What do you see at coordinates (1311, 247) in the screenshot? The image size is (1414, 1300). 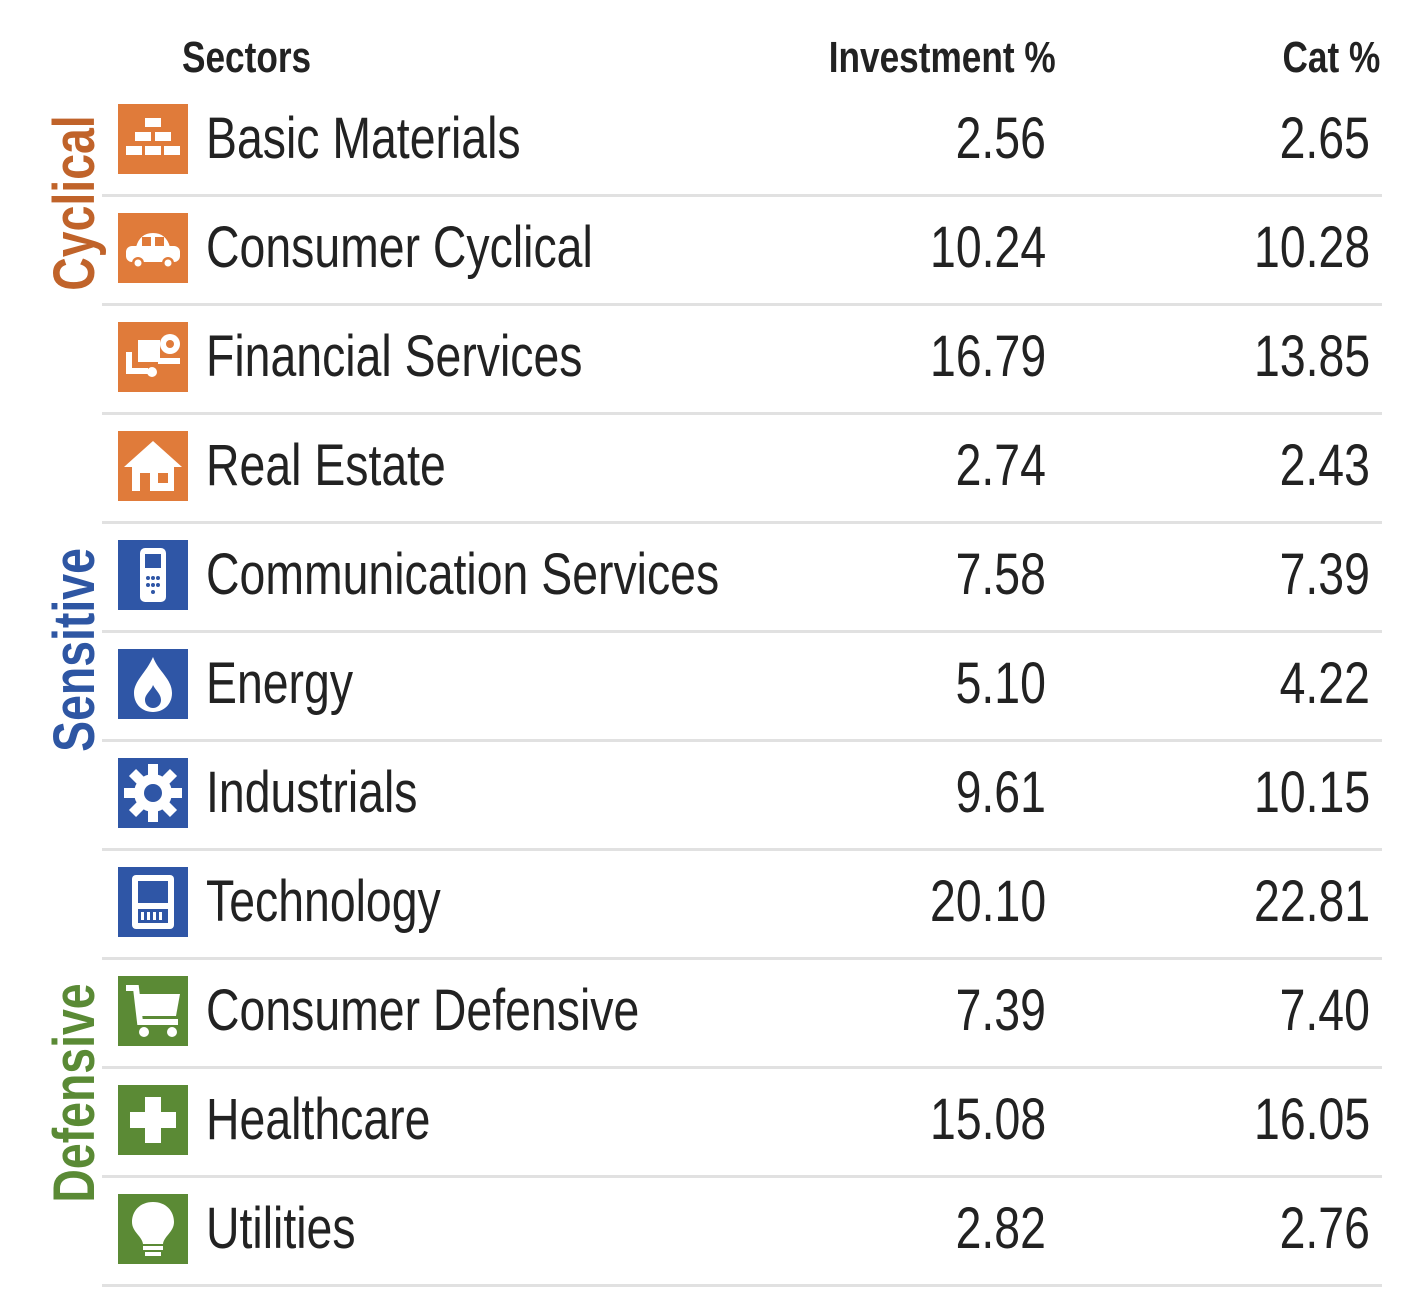 I see `category-value: 10.28` at bounding box center [1311, 247].